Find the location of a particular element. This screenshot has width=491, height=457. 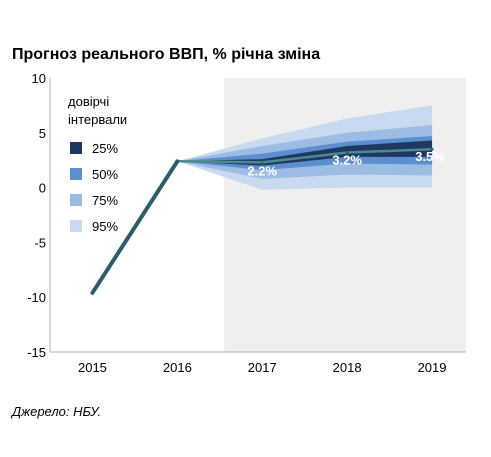

data-label-2017: 2.2% is located at coordinates (262, 170).